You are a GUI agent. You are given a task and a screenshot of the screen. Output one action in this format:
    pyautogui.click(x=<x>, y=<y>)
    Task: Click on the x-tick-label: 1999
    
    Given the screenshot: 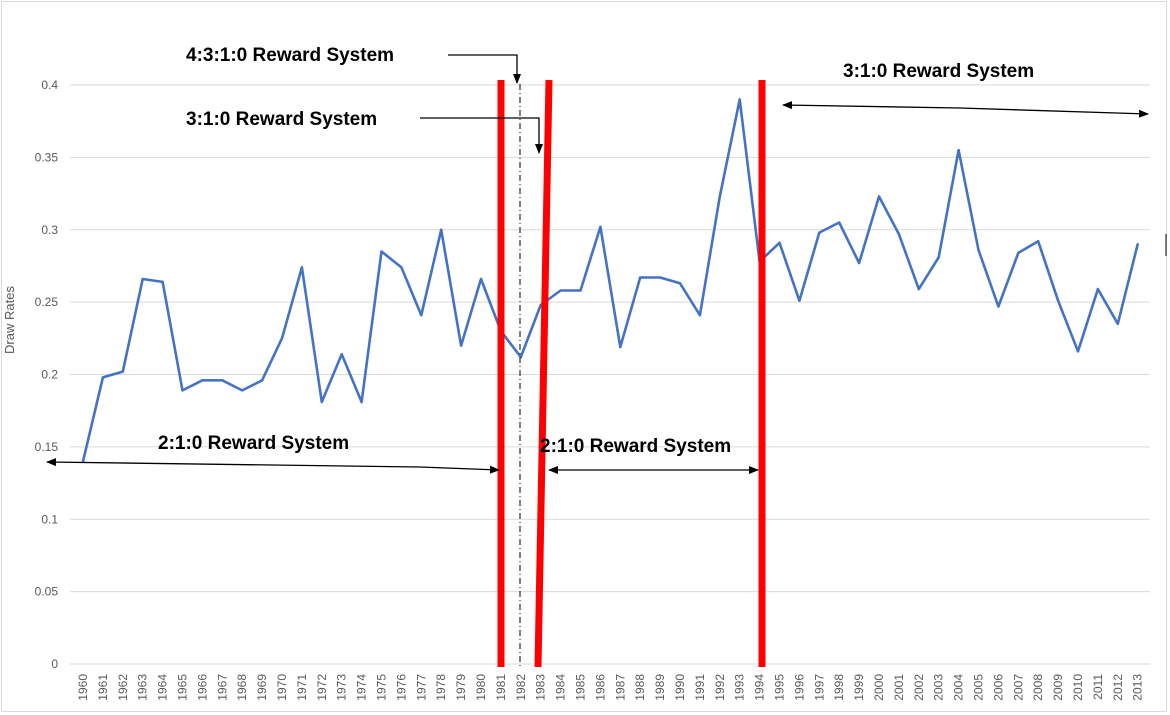 What is the action you would take?
    pyautogui.click(x=859, y=687)
    